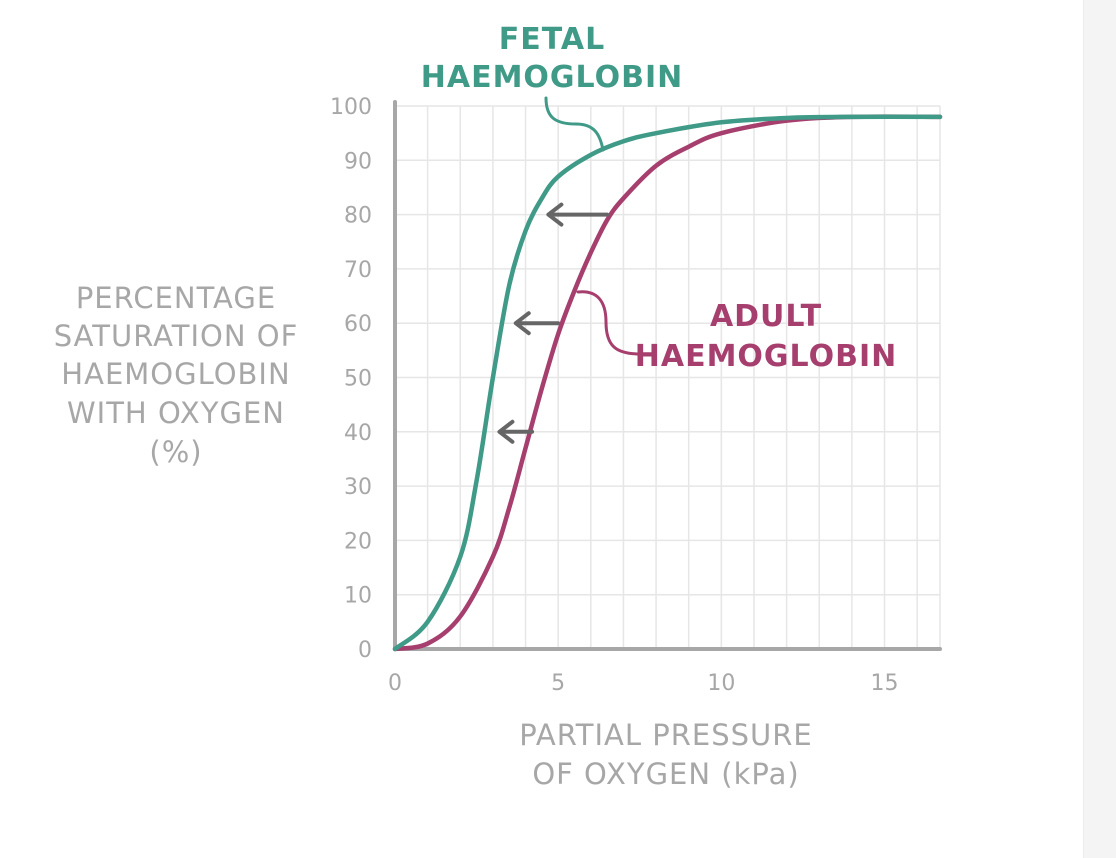  What do you see at coordinates (593, 226) in the screenshot?
I see `label-callouts` at bounding box center [593, 226].